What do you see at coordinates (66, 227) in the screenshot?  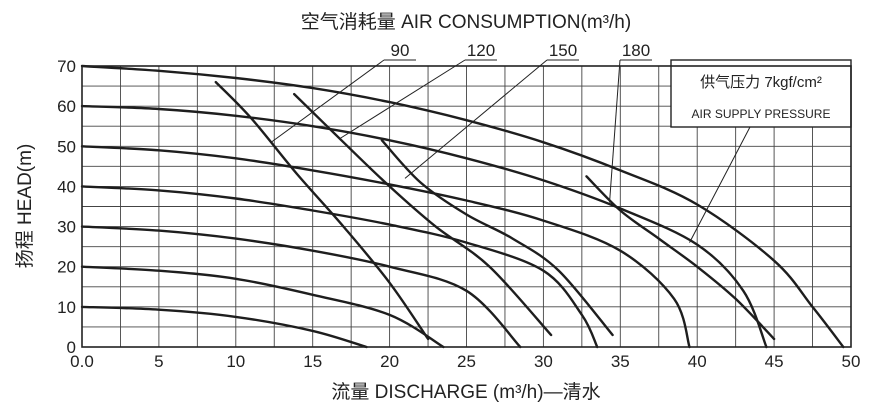 I see `y-tick-label: 30` at bounding box center [66, 227].